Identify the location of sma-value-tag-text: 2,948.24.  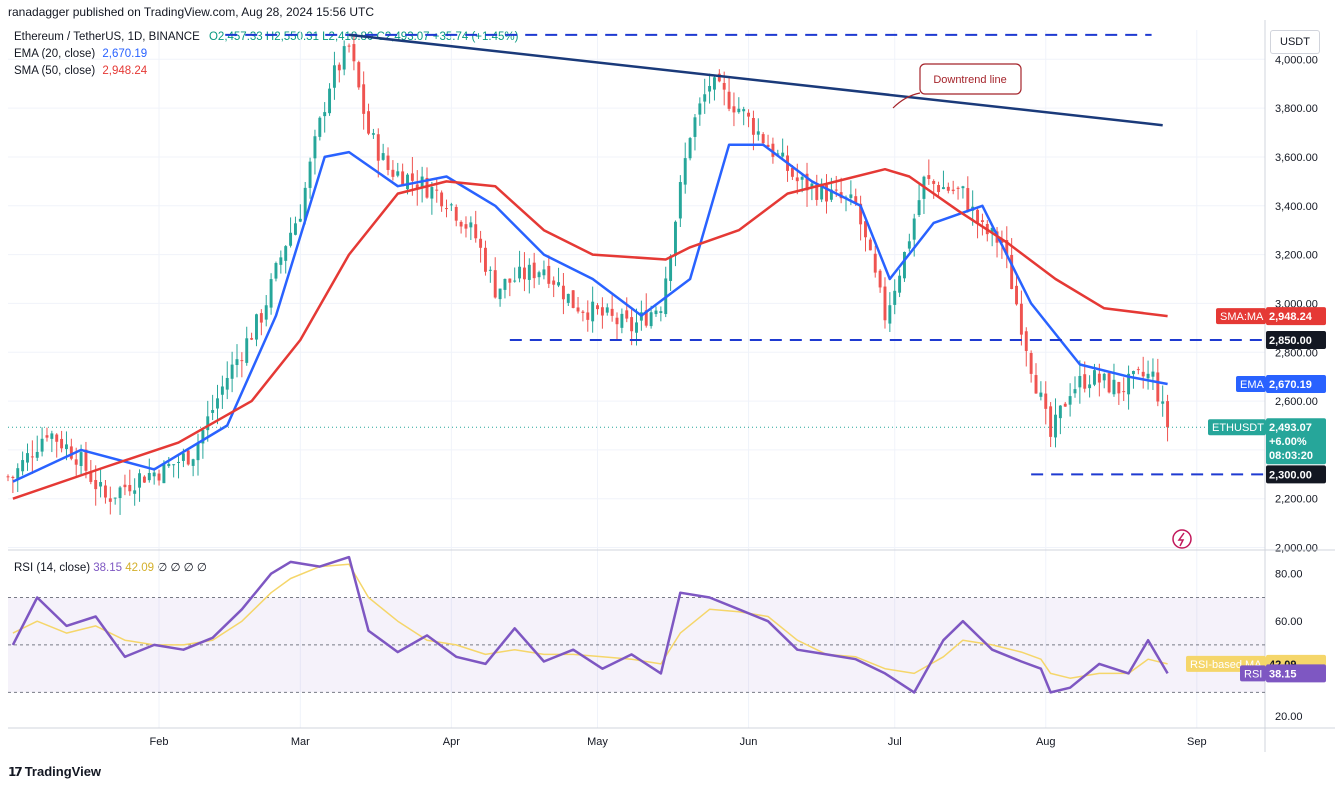
(1291, 317).